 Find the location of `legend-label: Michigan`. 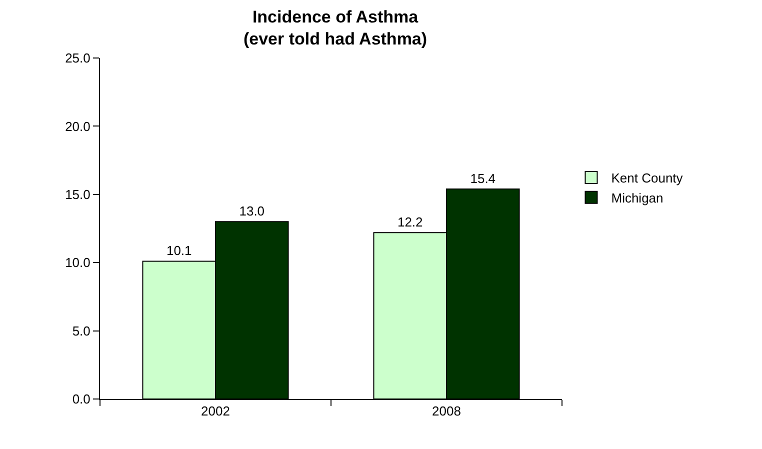

legend-label: Michigan is located at coordinates (637, 198).